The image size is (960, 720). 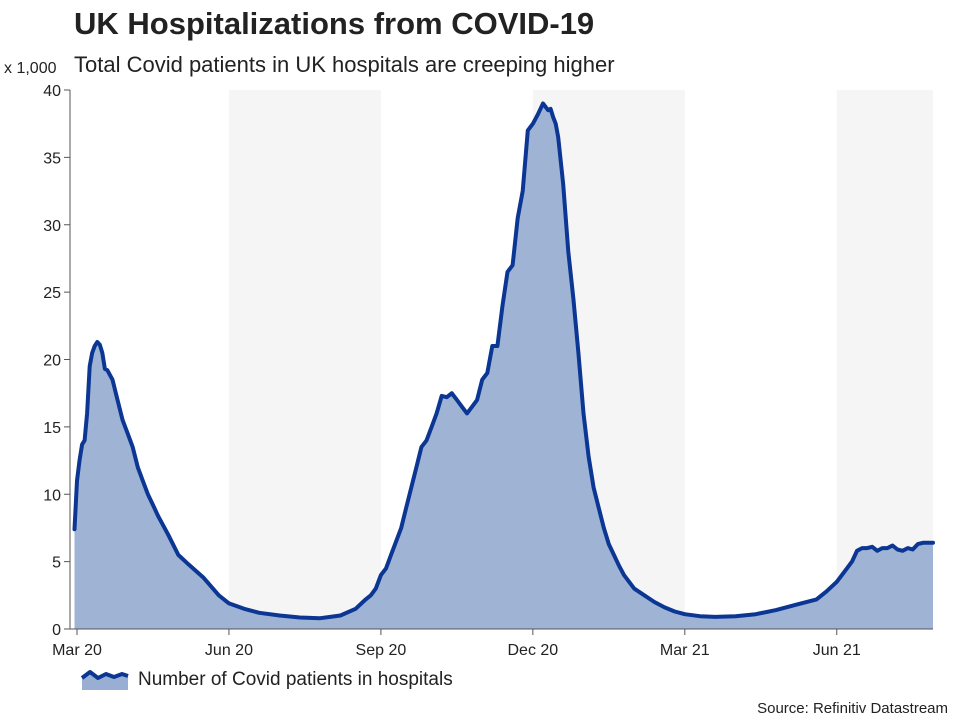 I want to click on legend: Number of Covid patients in hospitals, so click(x=266, y=680).